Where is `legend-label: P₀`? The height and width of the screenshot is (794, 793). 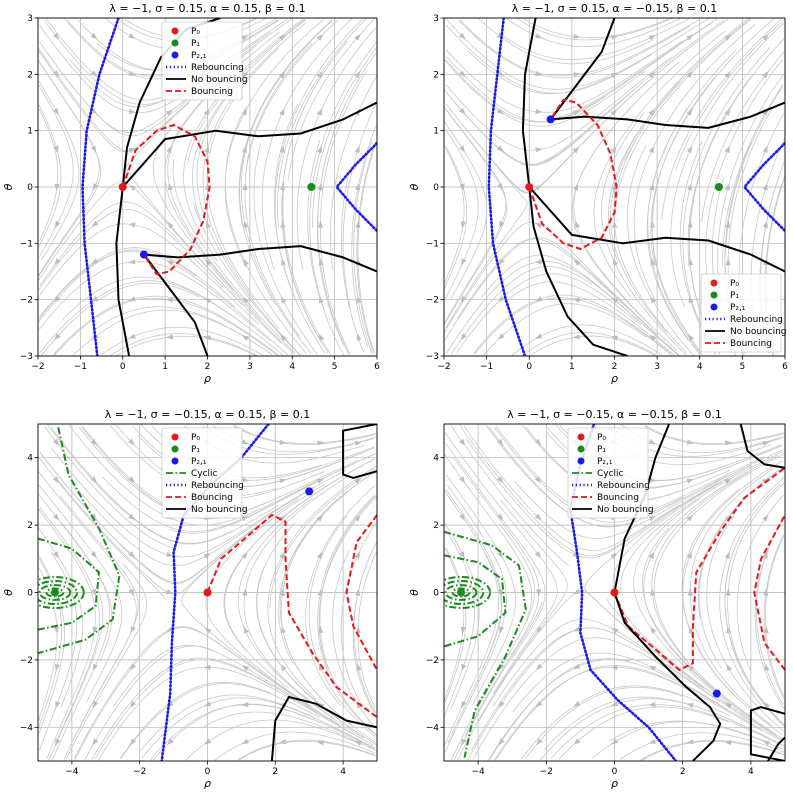 legend-label: P₀ is located at coordinates (601, 438).